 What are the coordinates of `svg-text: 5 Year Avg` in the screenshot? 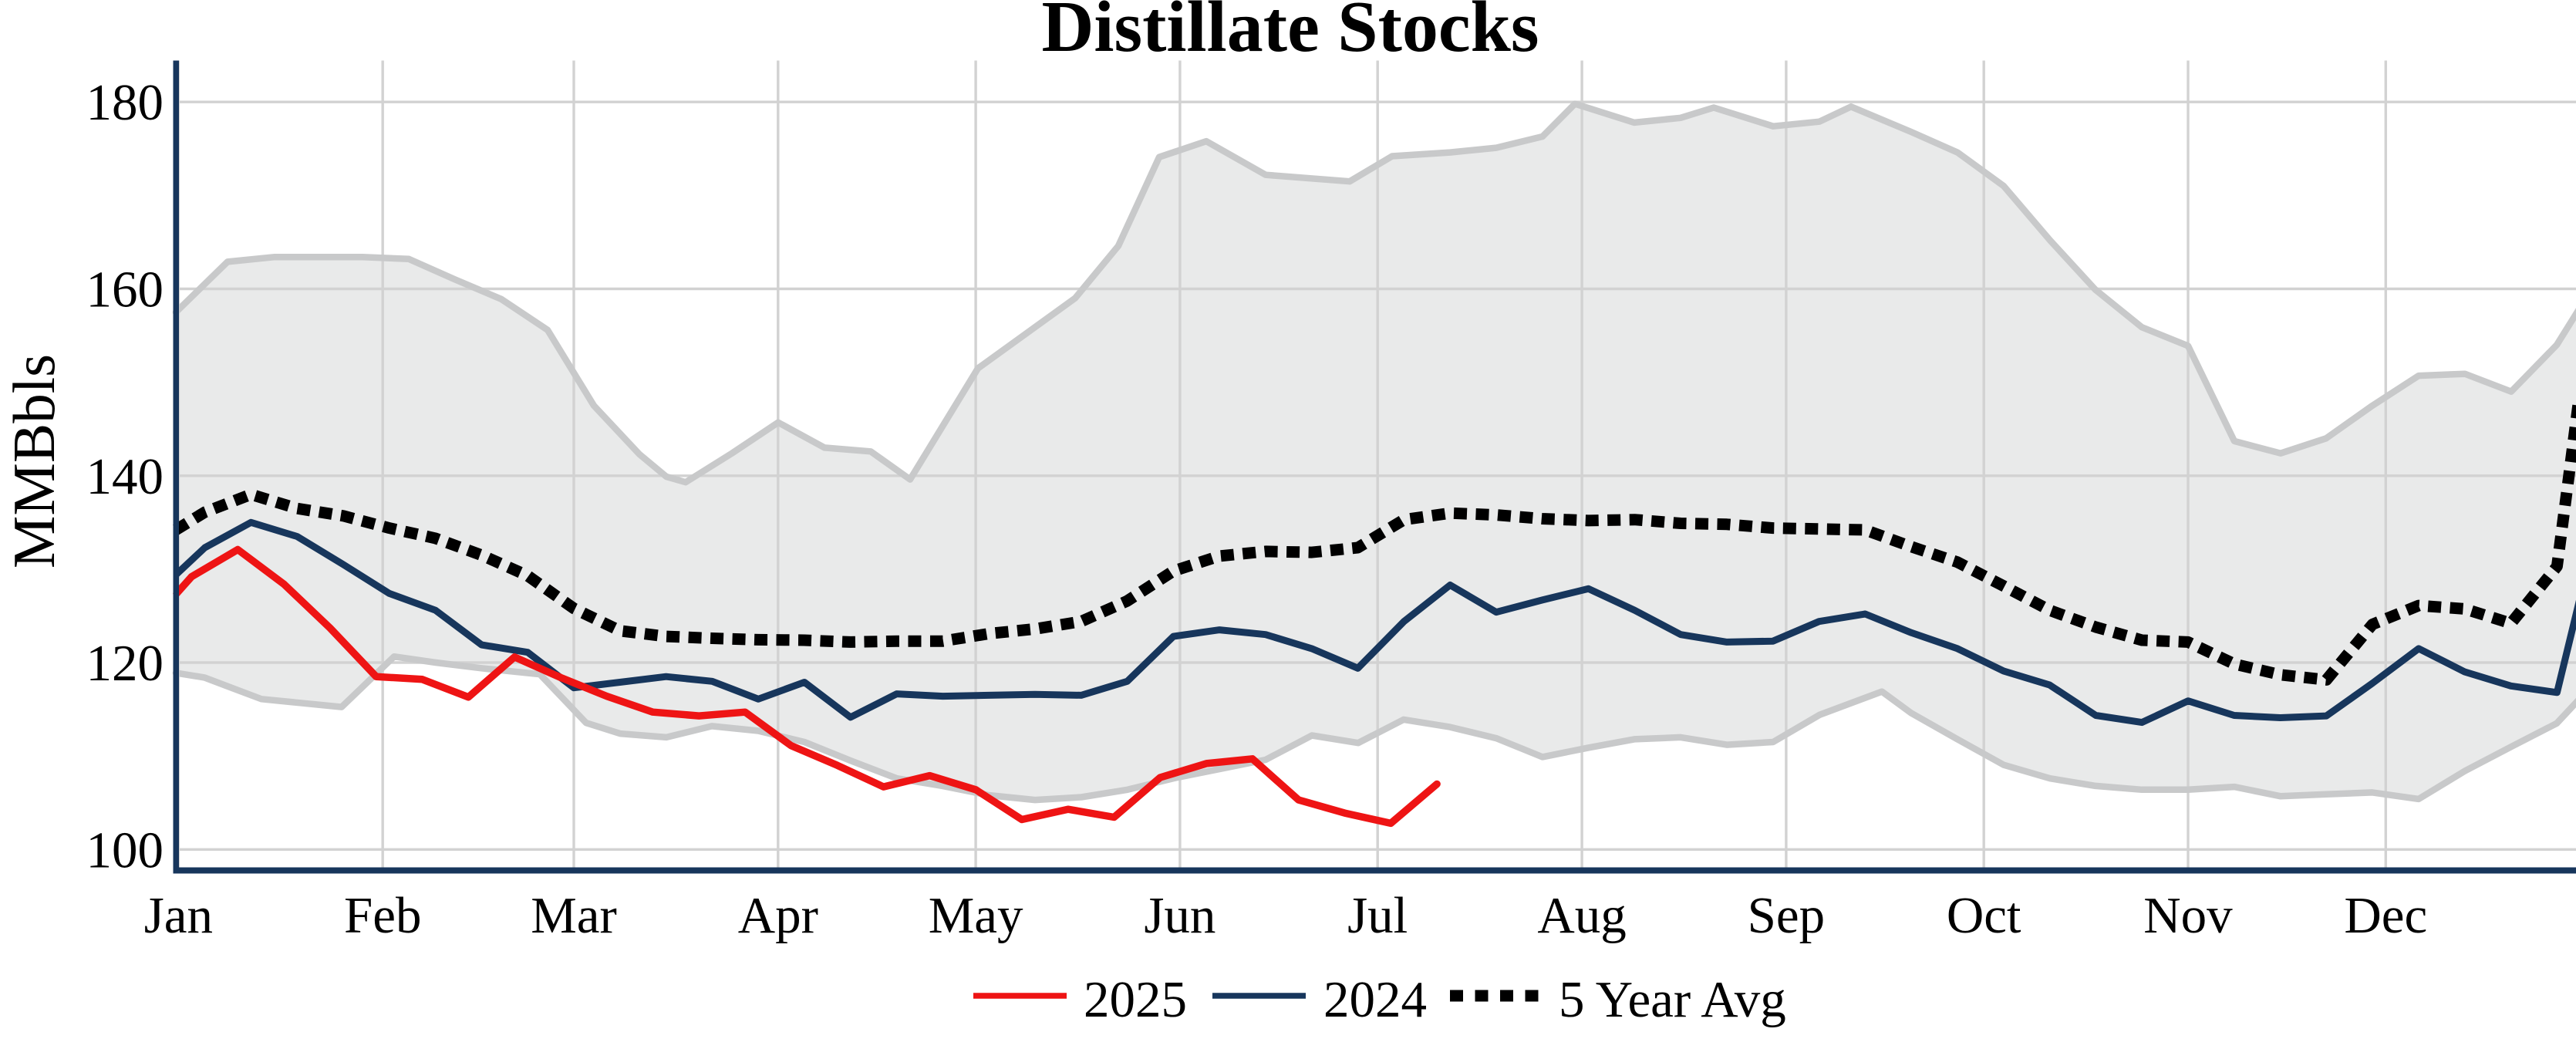 It's located at (1672, 999).